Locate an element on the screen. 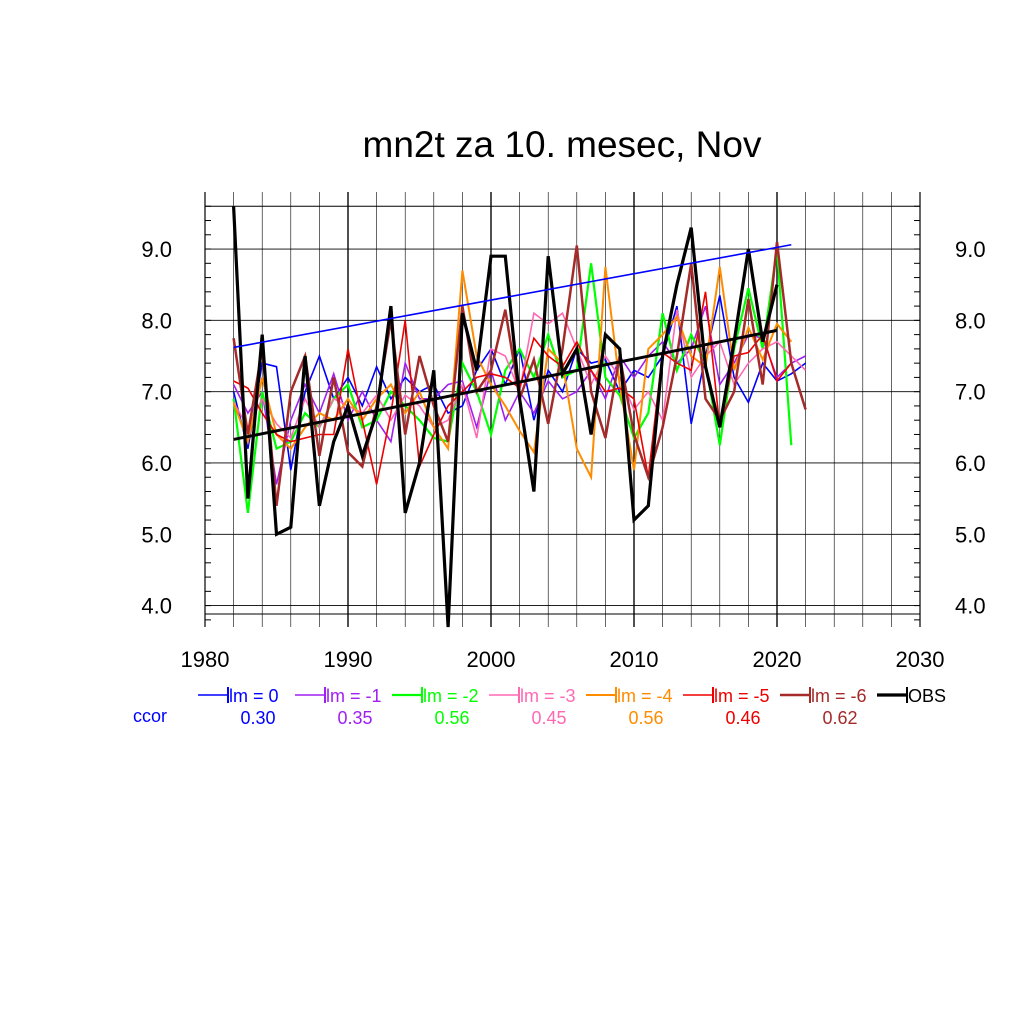  ccor-value: 0.46 is located at coordinates (742, 718).